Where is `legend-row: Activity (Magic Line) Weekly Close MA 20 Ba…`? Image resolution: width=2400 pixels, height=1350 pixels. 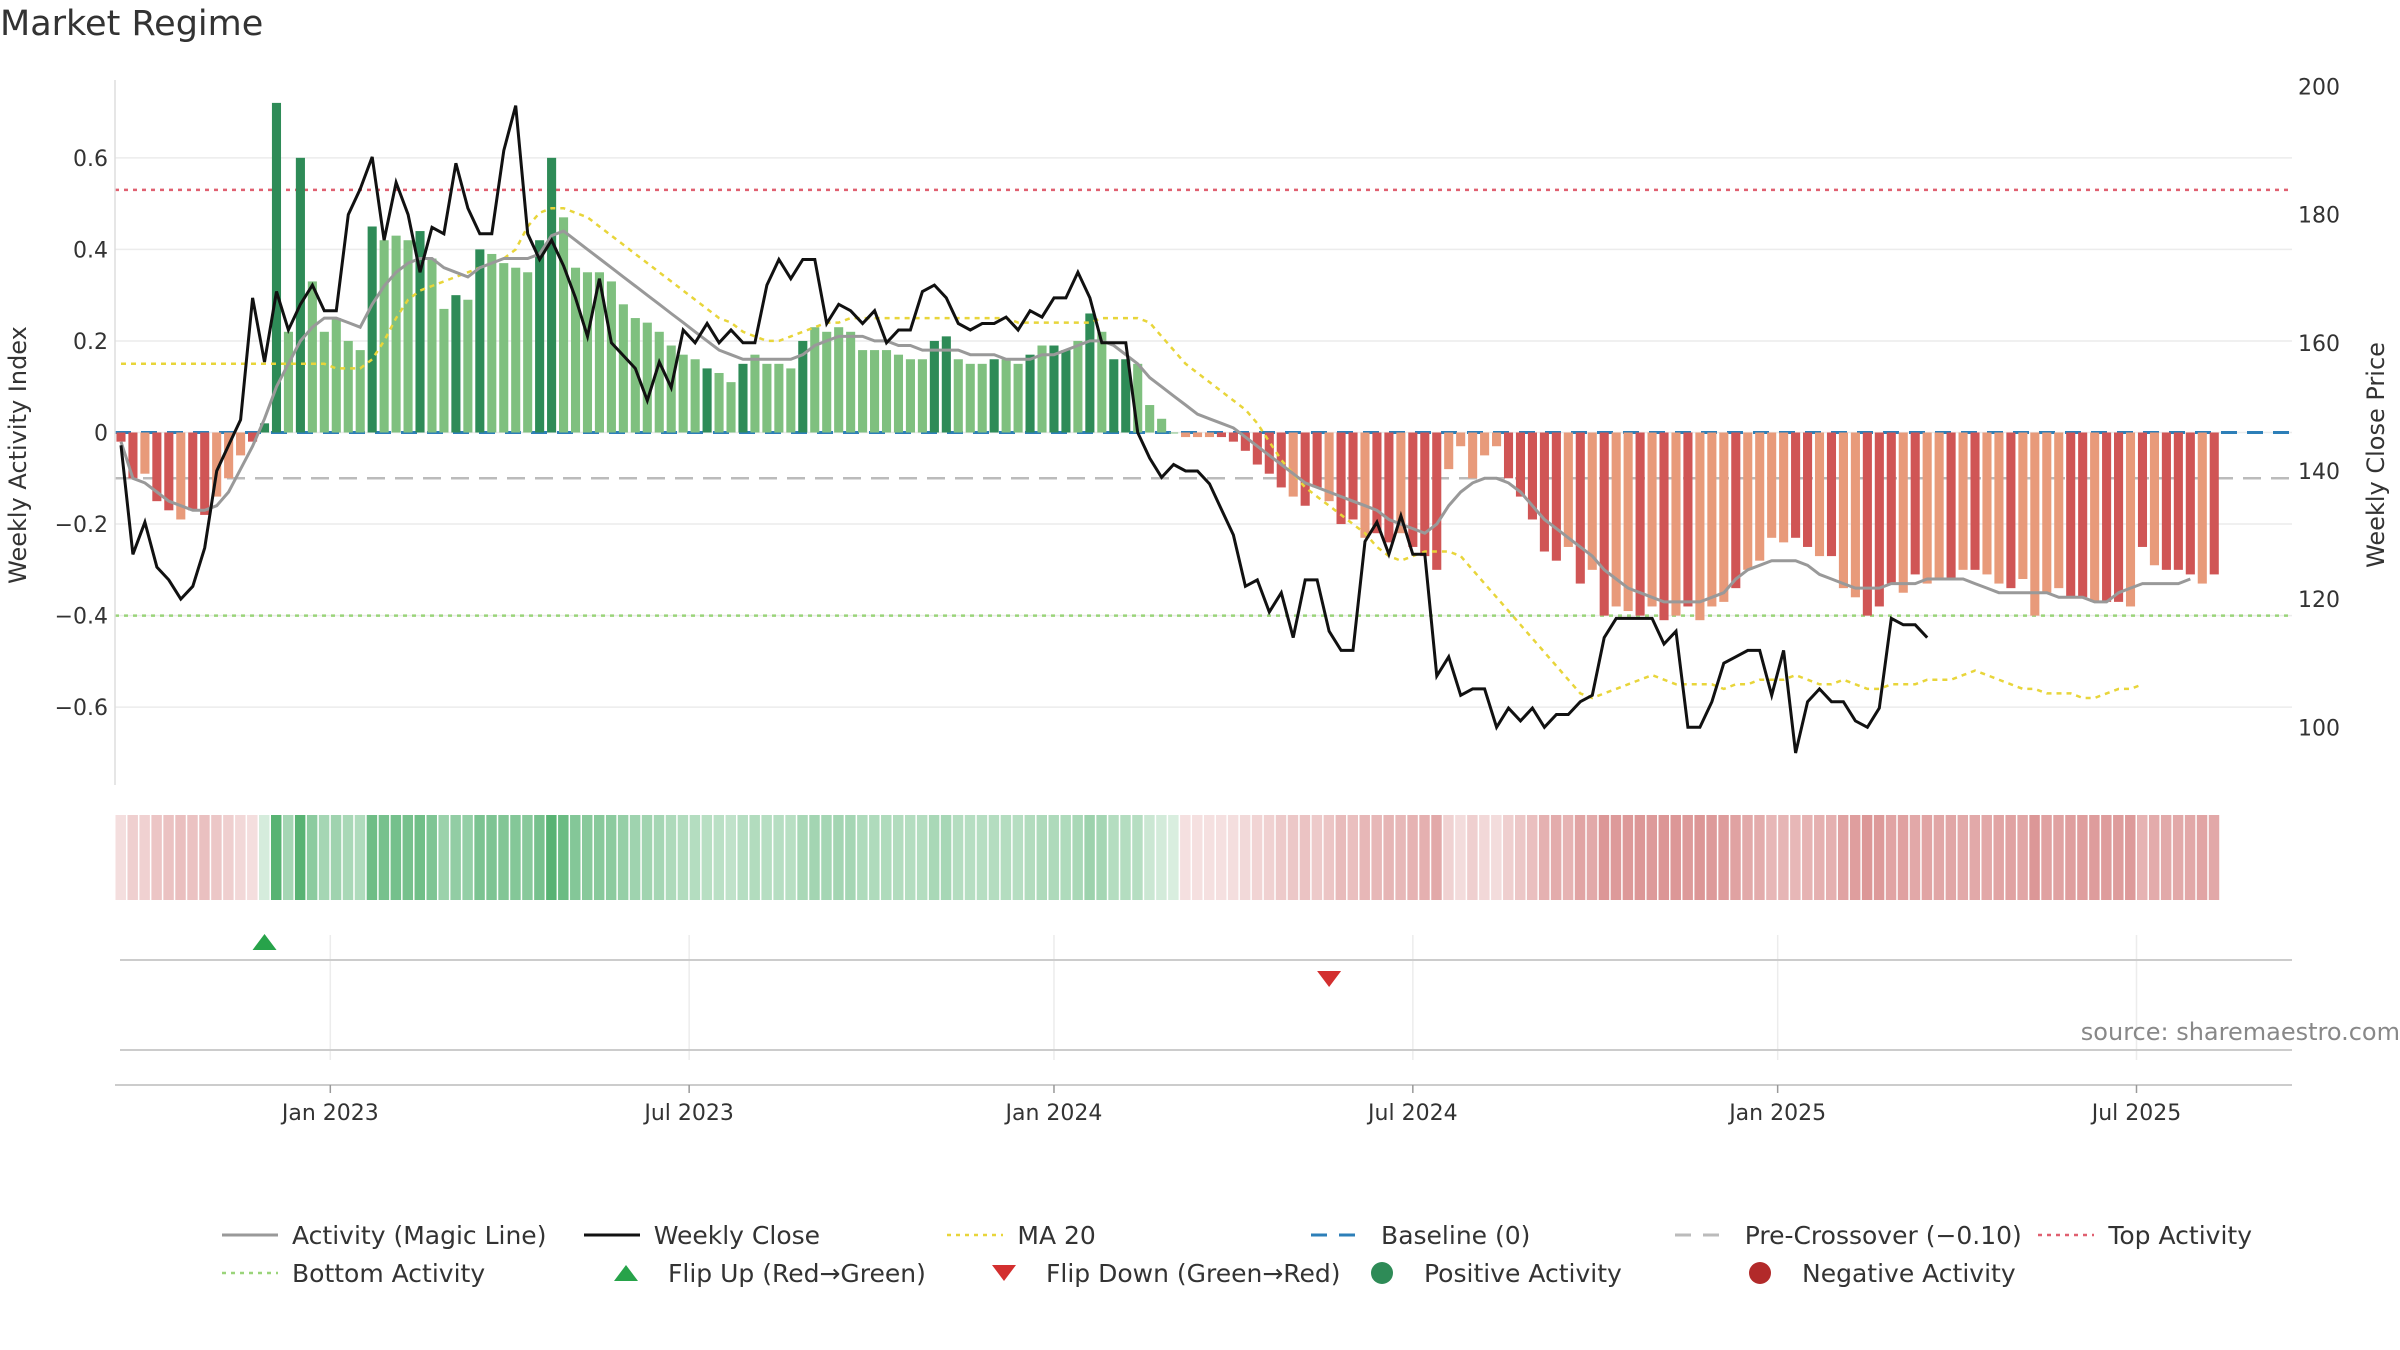
legend-row: Activity (Magic Line) Weekly Close MA 20 Ba… is located at coordinates (1310, 1235).